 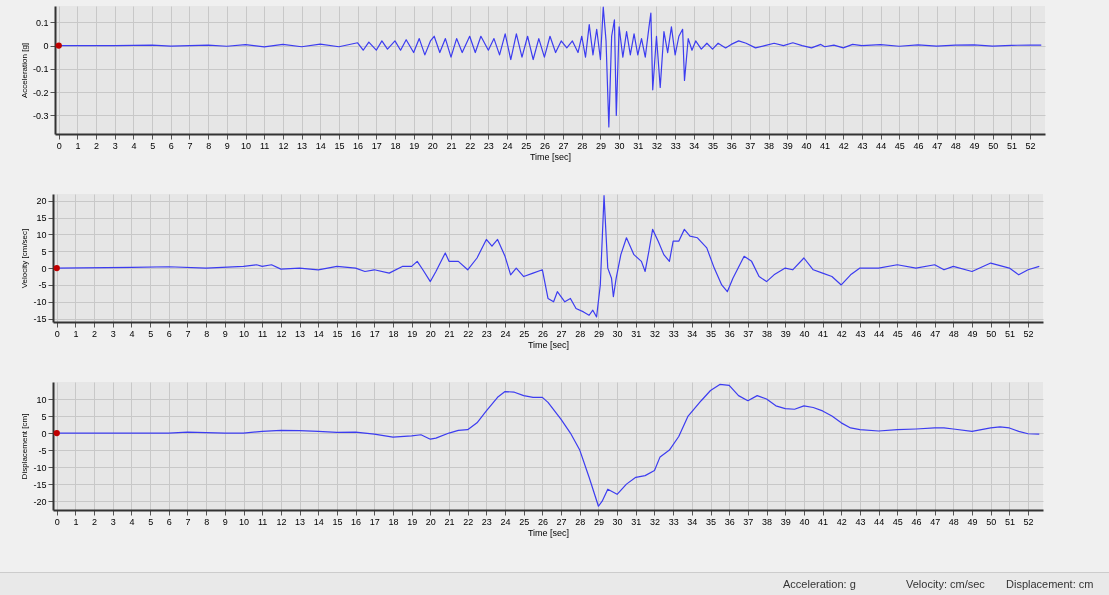 What do you see at coordinates (430, 333) in the screenshot?
I see `x-tick-label: 20` at bounding box center [430, 333].